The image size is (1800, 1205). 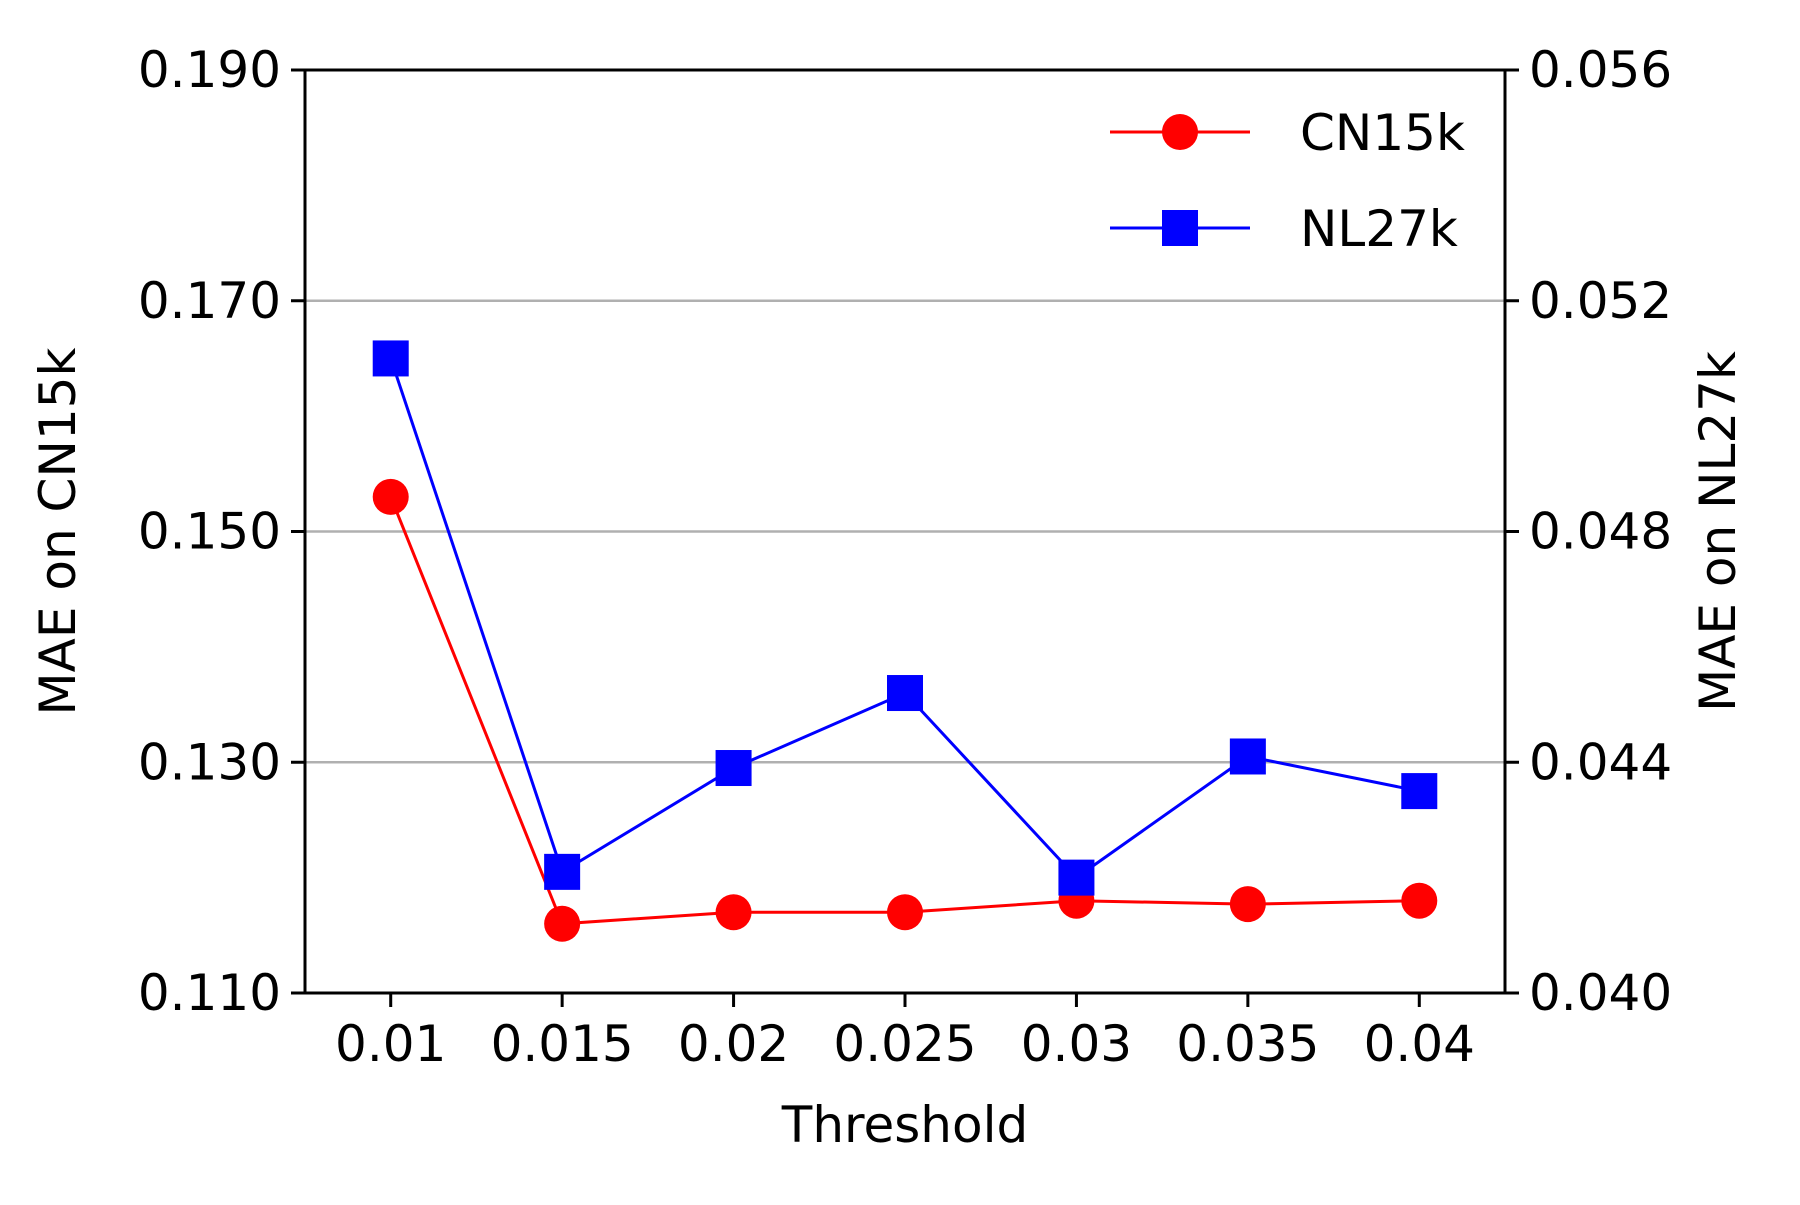 I want to click on y-left-tick-label: 0.150, so click(x=209, y=532).